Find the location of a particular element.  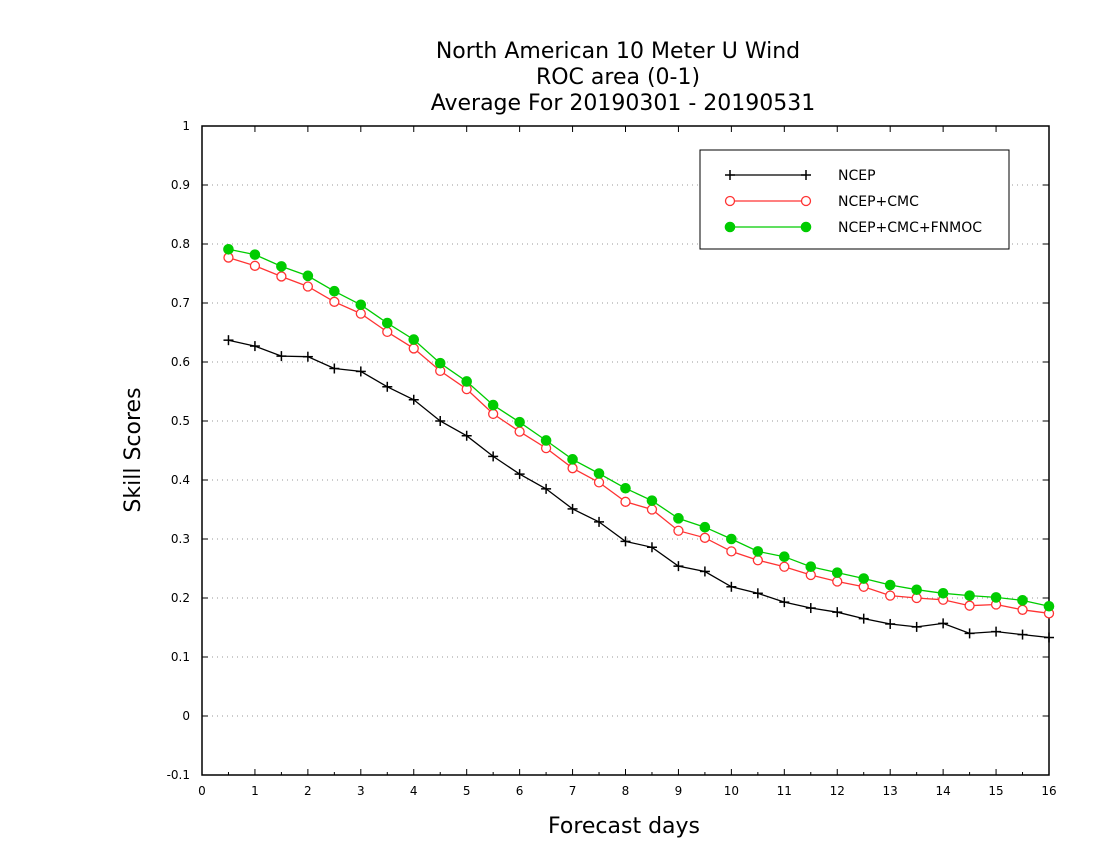

y-tick-label: 0.3 is located at coordinates (180, 539).